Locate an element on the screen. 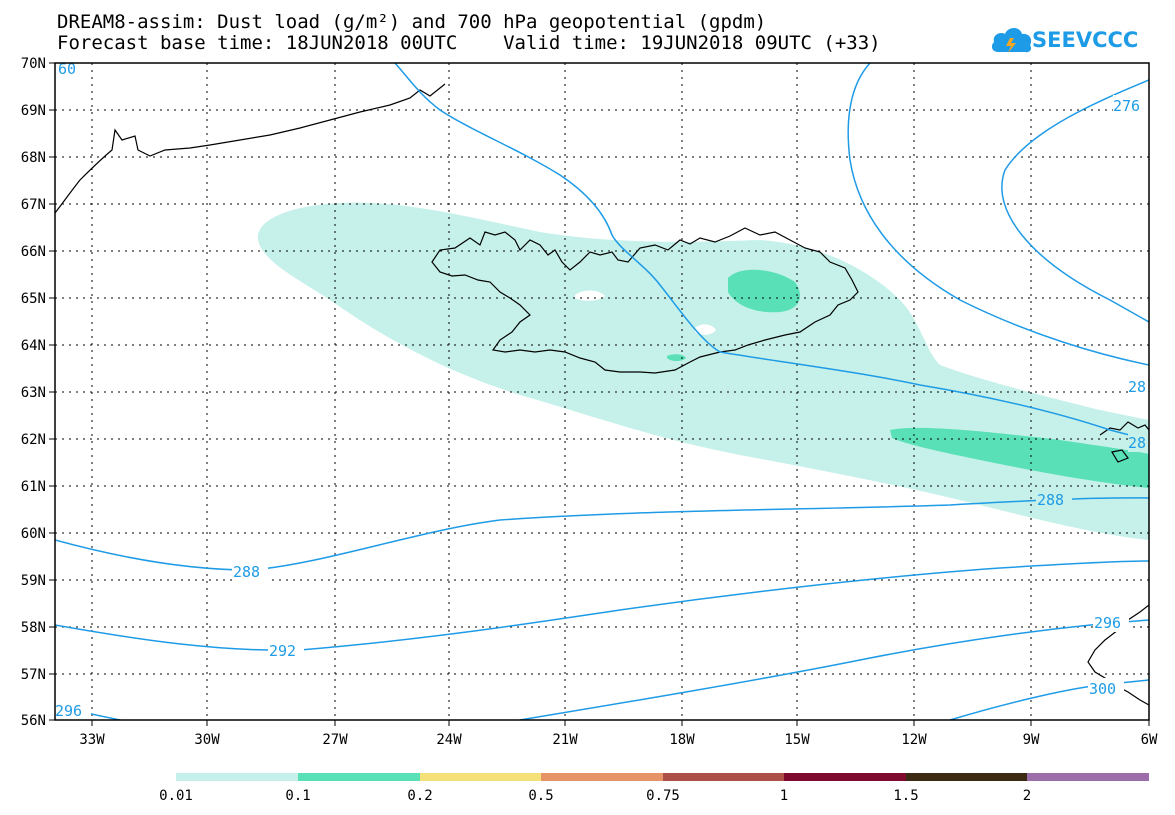  lat-label: 68N is located at coordinates (33, 158).